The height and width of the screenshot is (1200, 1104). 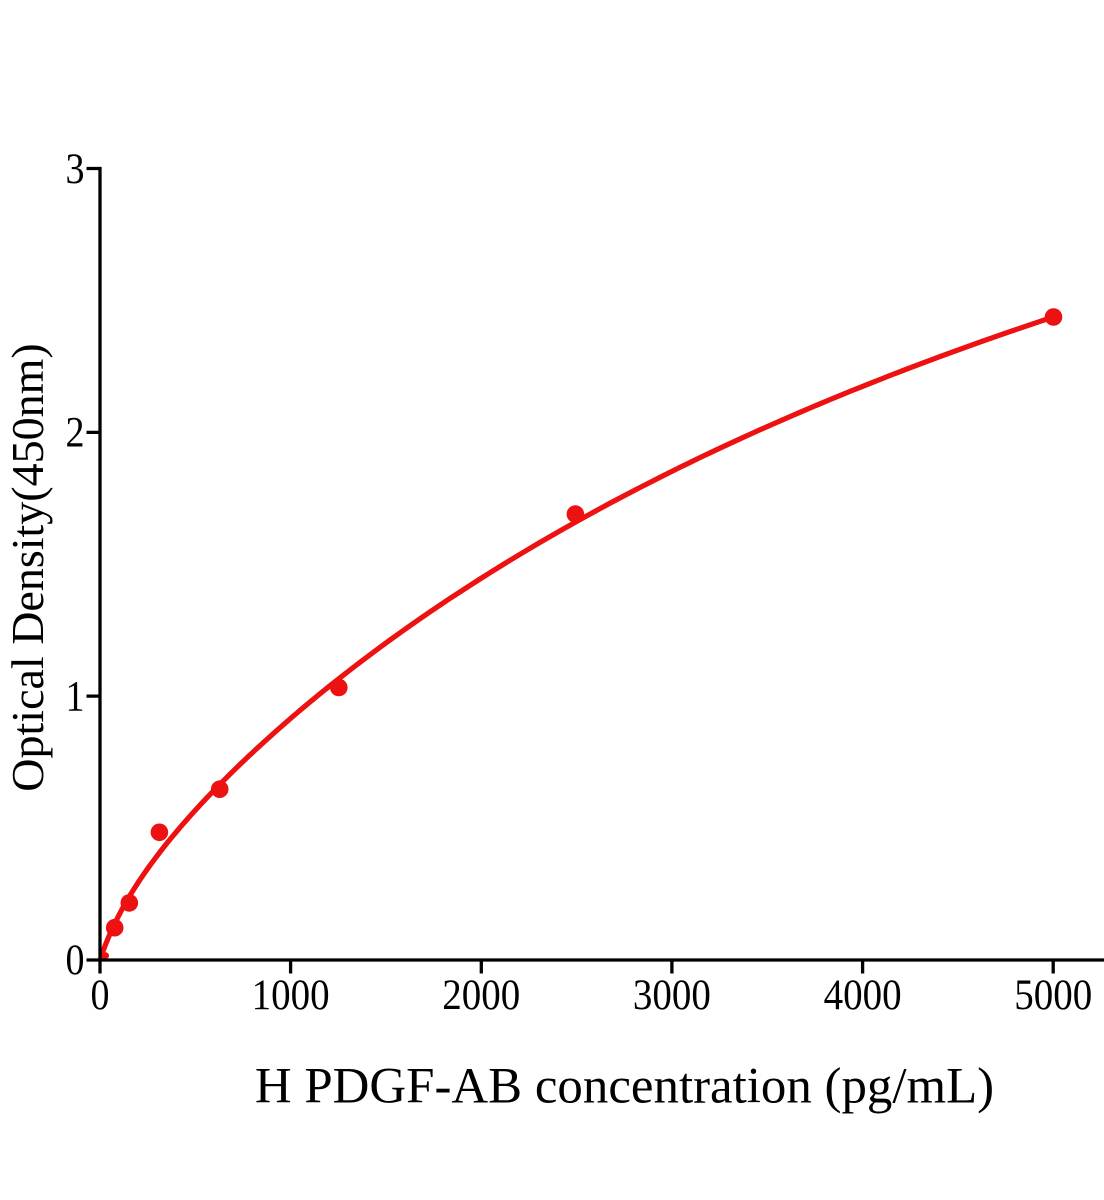 What do you see at coordinates (481, 995) in the screenshot?
I see `svg-text: 2000` at bounding box center [481, 995].